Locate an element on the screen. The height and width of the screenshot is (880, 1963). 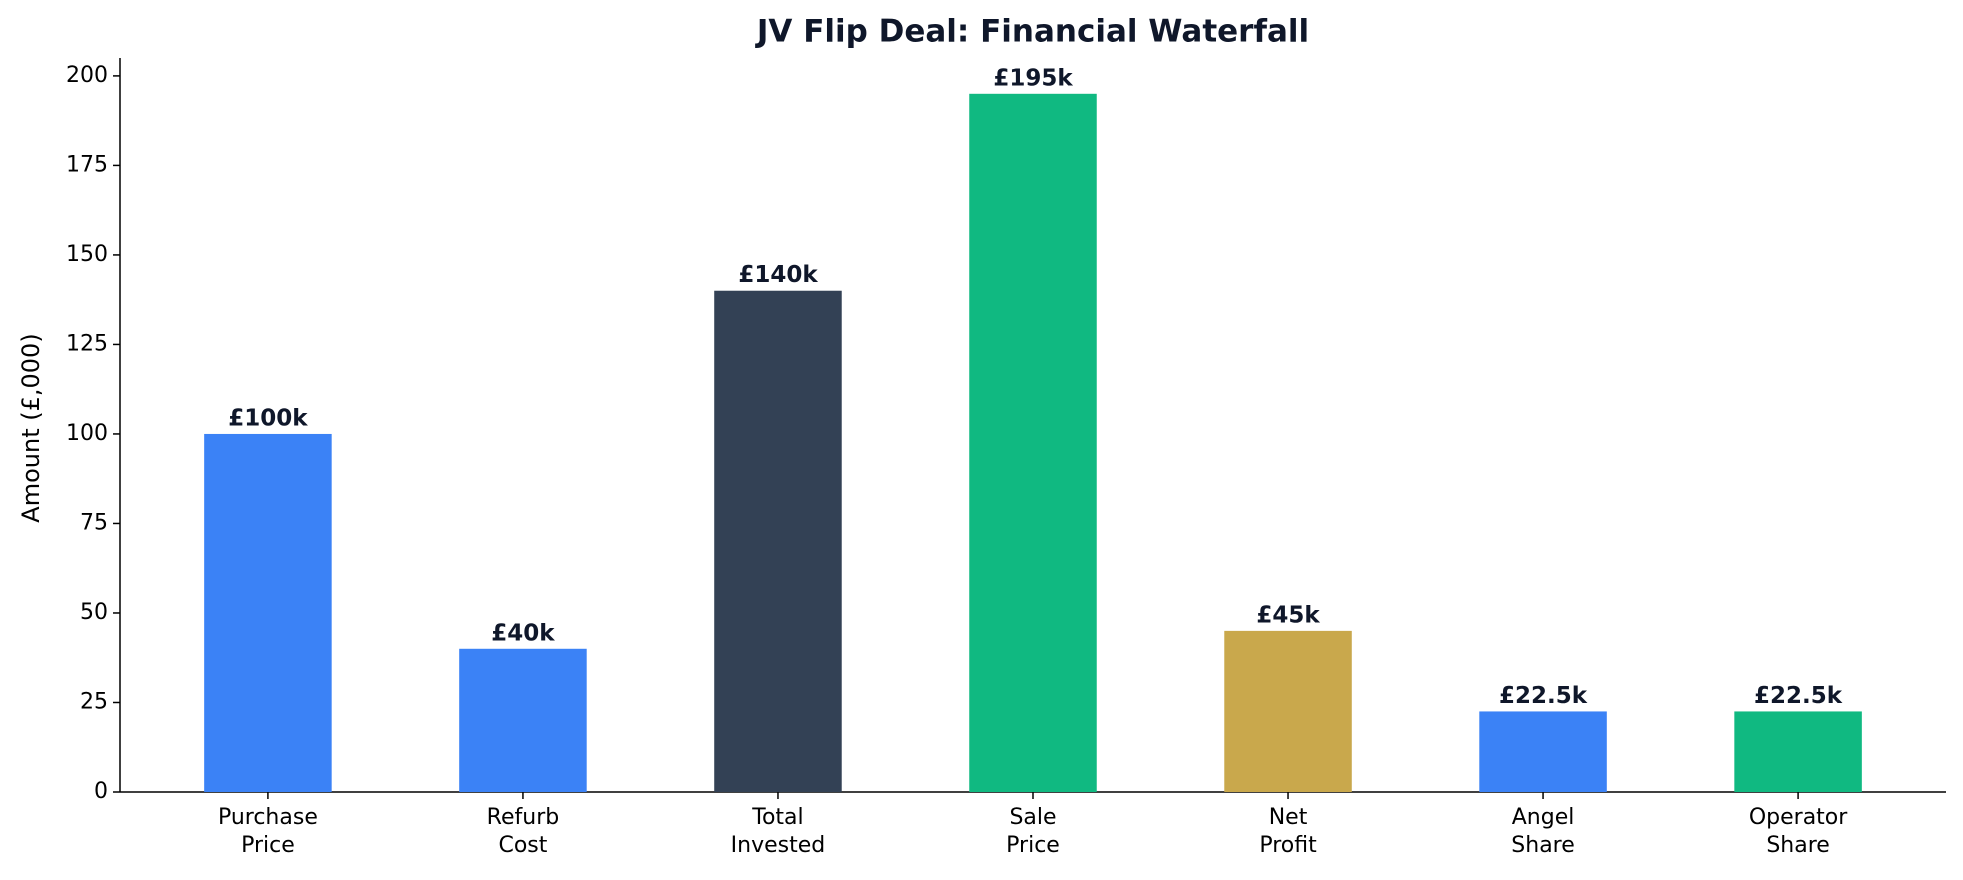
value-label: £100k is located at coordinates (268, 418).